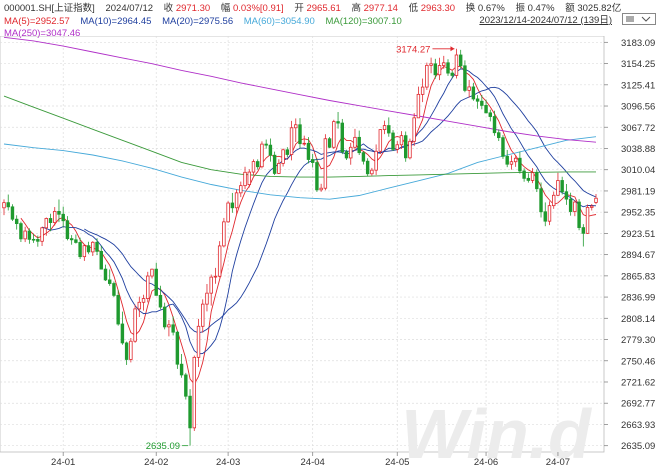  What do you see at coordinates (168, 8) in the screenshot?
I see `close-label: 收` at bounding box center [168, 8].